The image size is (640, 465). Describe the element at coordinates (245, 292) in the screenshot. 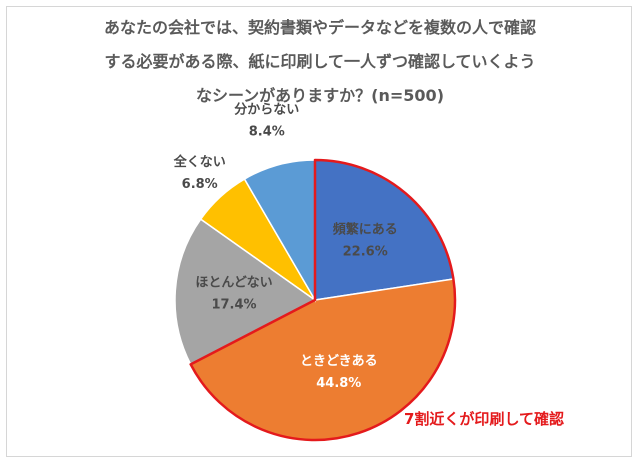

I see `pie-slice-rarely` at that location.